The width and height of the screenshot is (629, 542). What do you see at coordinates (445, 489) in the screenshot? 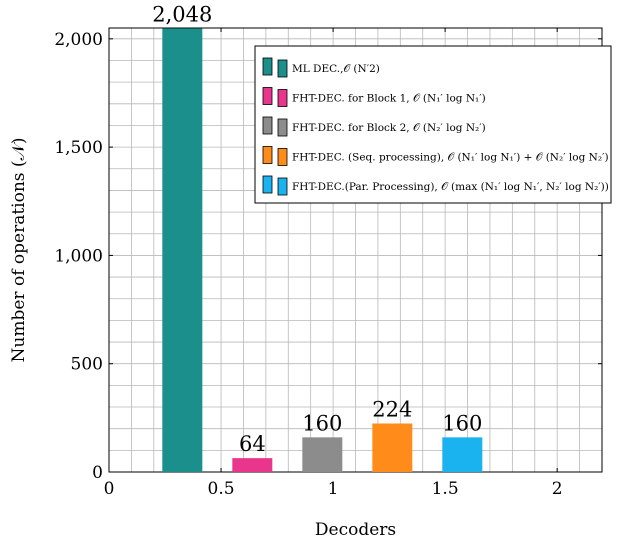
I see `x-tick-label: 1.5` at bounding box center [445, 489].